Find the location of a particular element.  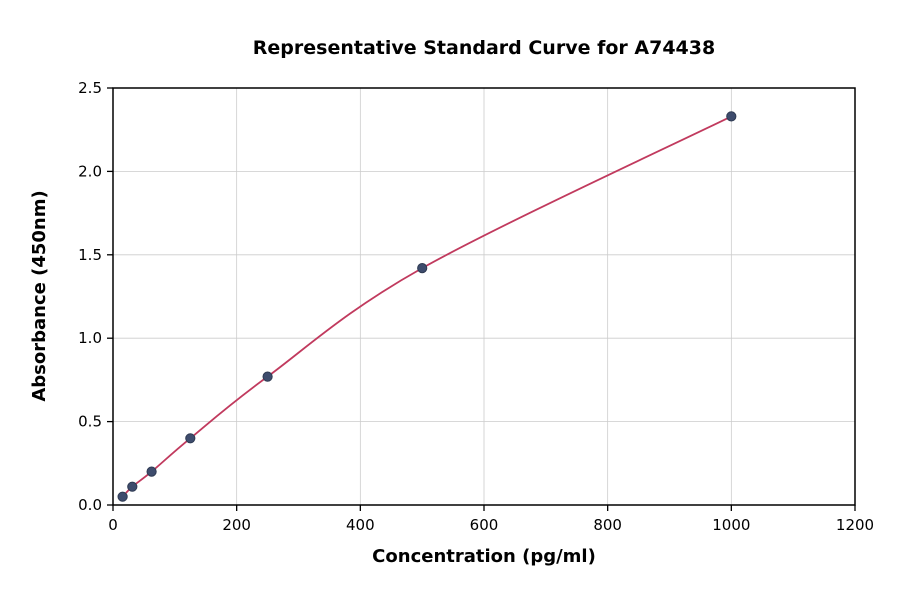

y-axis-label: Absorbance (450nm) is located at coordinates (39, 295).